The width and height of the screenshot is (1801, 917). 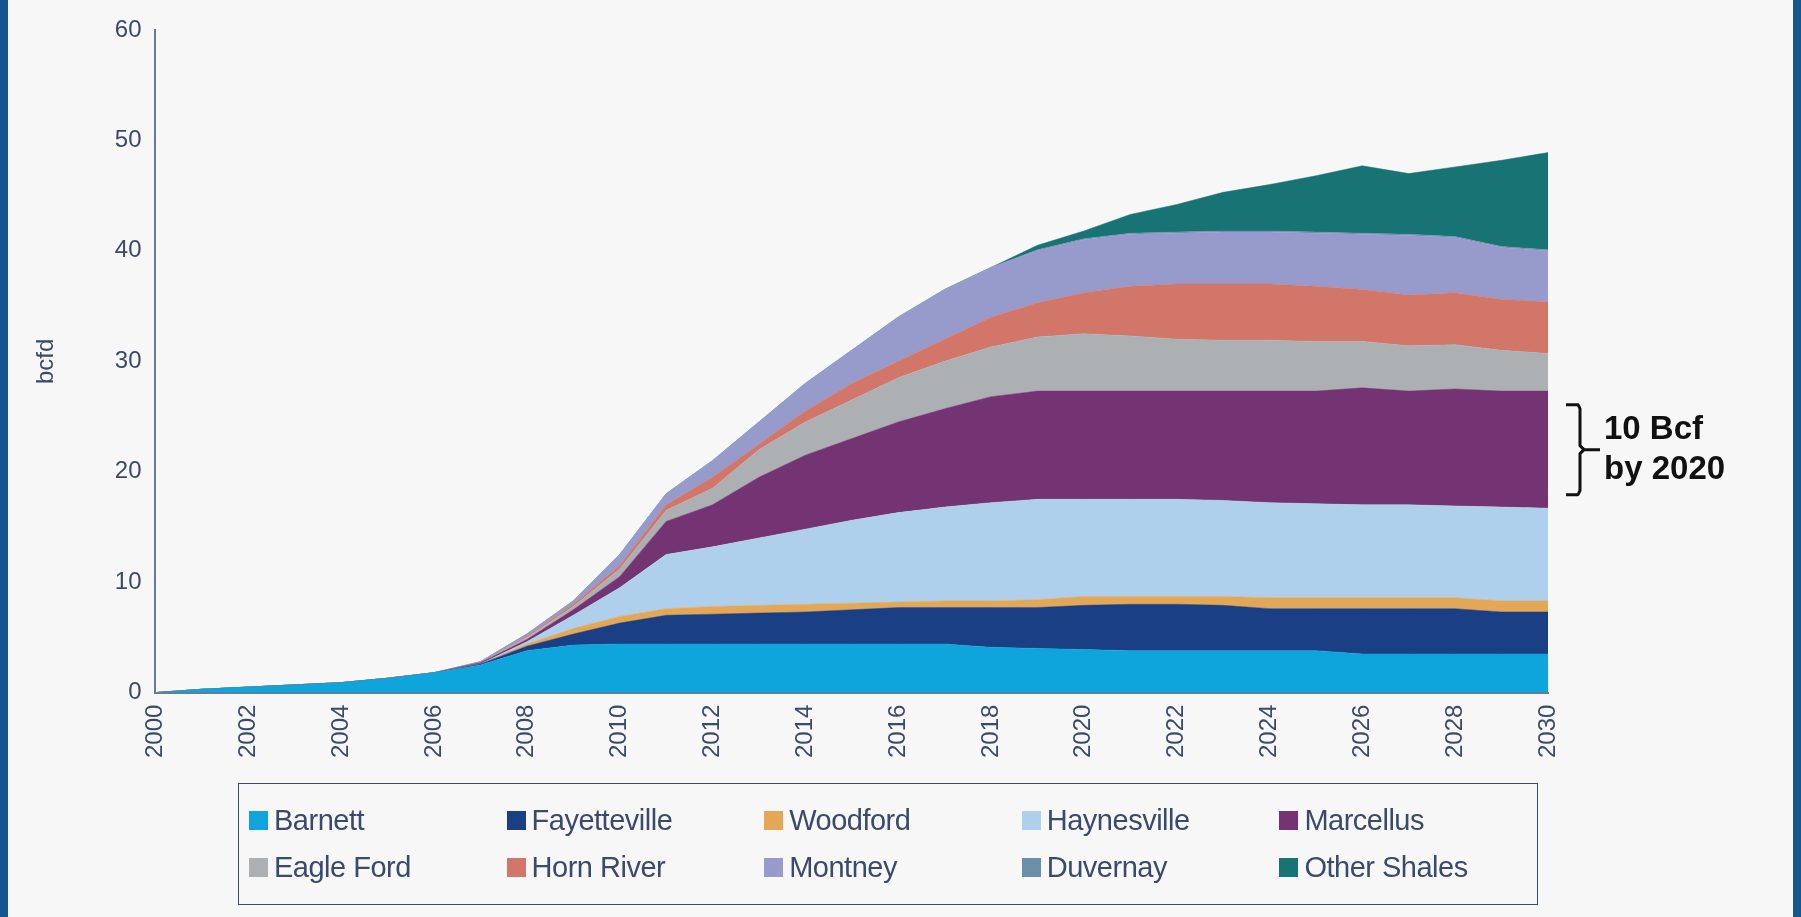 I want to click on x-tick-label: 2012, so click(x=711, y=731).